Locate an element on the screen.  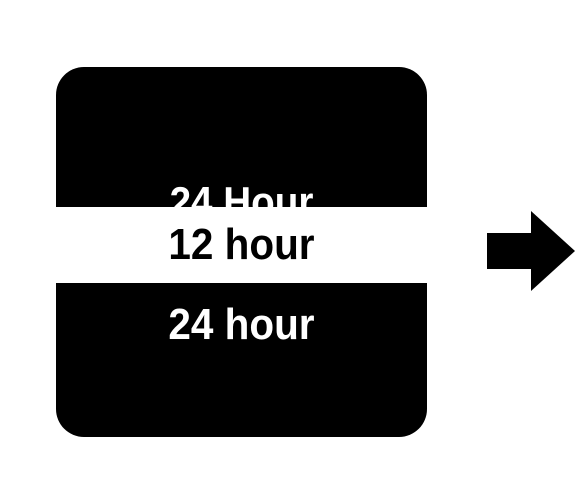
option-12-hour: 12 hour is located at coordinates (241, 245).